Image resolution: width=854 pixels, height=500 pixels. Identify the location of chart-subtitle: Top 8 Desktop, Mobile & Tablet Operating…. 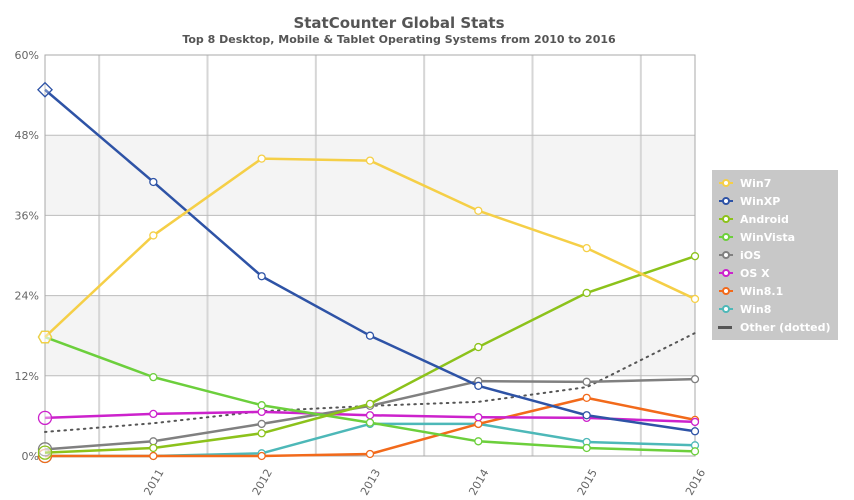
(399, 39).